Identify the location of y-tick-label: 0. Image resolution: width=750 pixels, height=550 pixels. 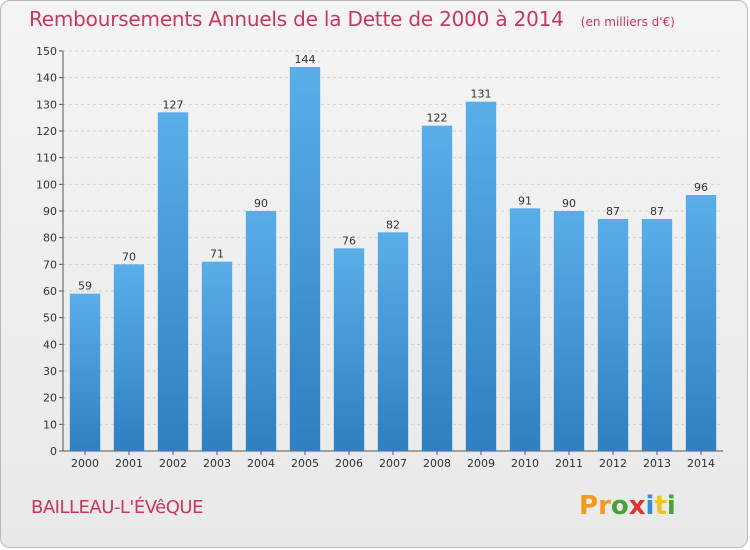
(53, 451).